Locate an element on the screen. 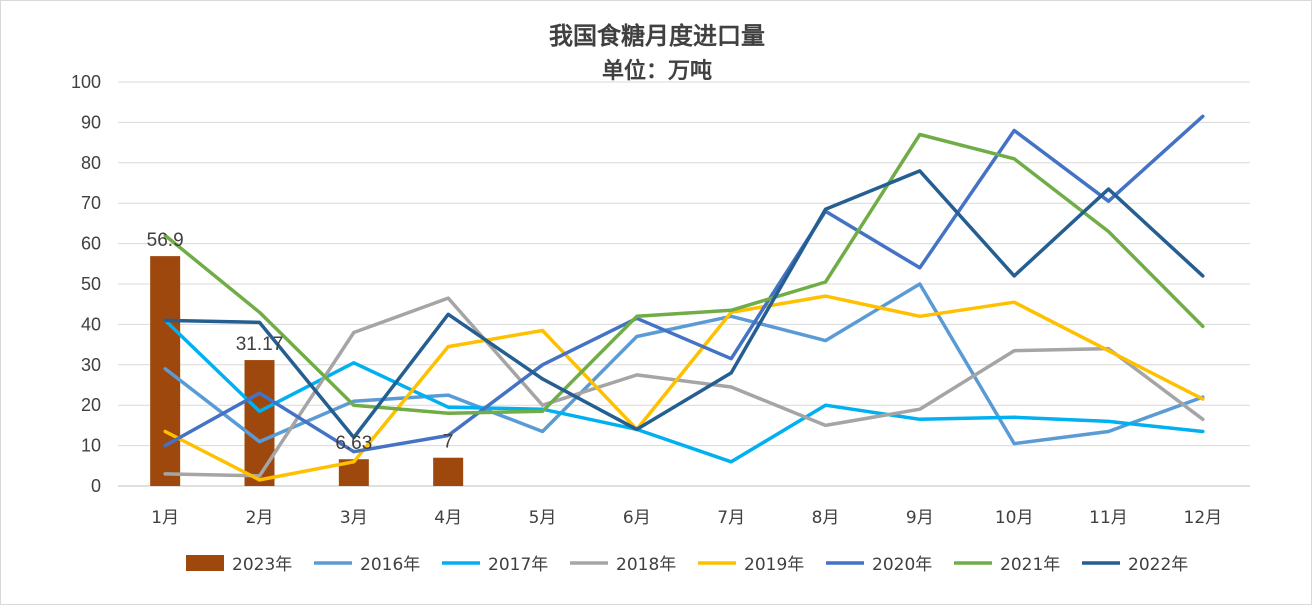  legend-label: 2018年 is located at coordinates (646, 565).